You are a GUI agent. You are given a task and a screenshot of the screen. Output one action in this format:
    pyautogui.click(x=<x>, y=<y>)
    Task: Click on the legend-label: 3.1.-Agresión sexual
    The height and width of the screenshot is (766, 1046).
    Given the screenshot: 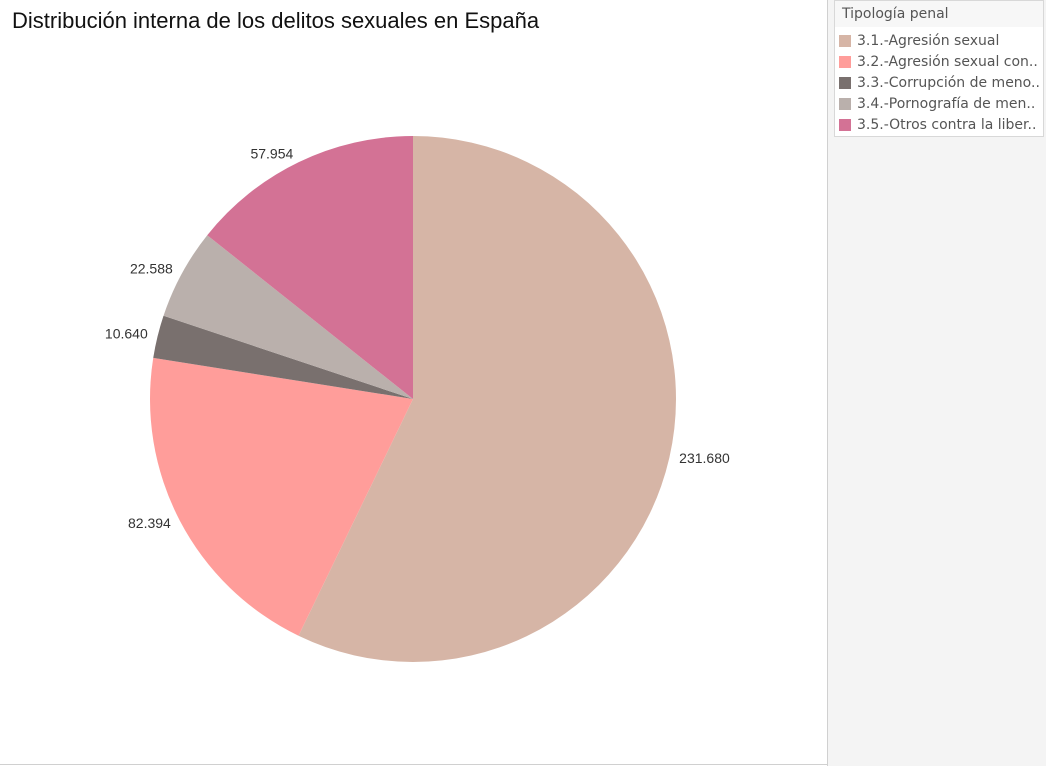 What is the action you would take?
    pyautogui.click(x=928, y=41)
    